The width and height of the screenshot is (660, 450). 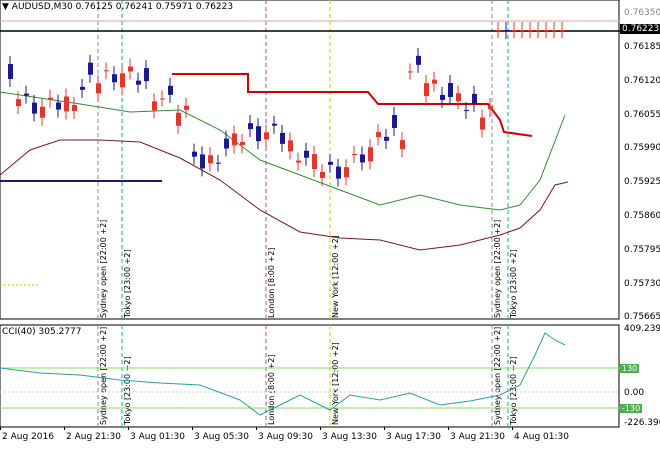 I want to click on cci-scale-label: 130, so click(x=630, y=368).